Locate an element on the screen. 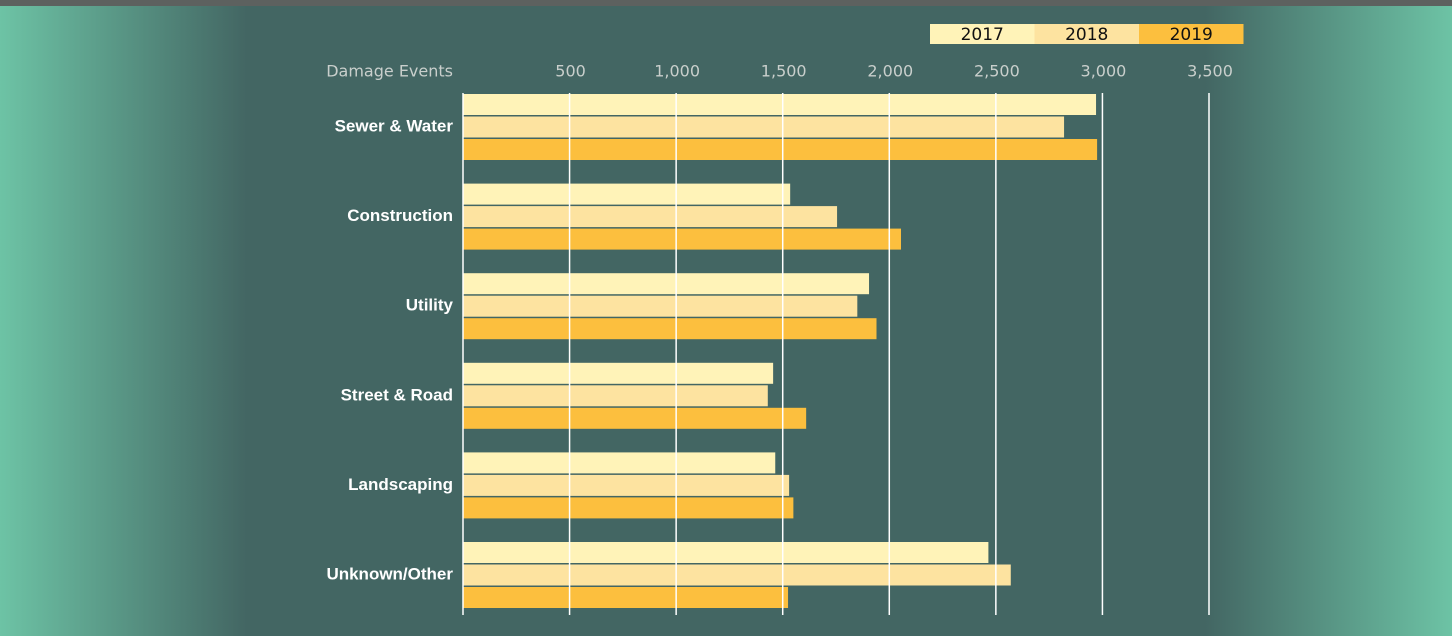  x-tick-label: 2,500 is located at coordinates (997, 71).